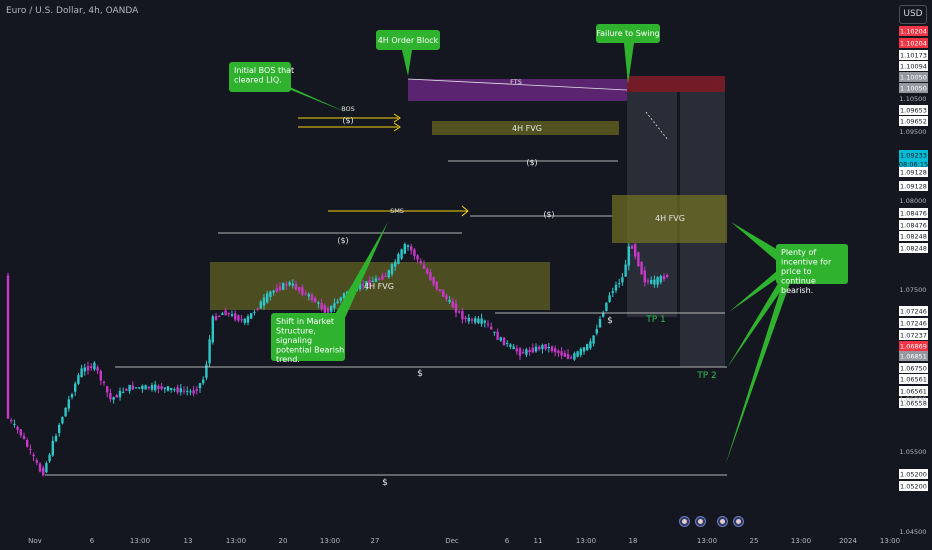 This screenshot has height=550, width=932. I want to click on x-tick-label: 11, so click(538, 541).